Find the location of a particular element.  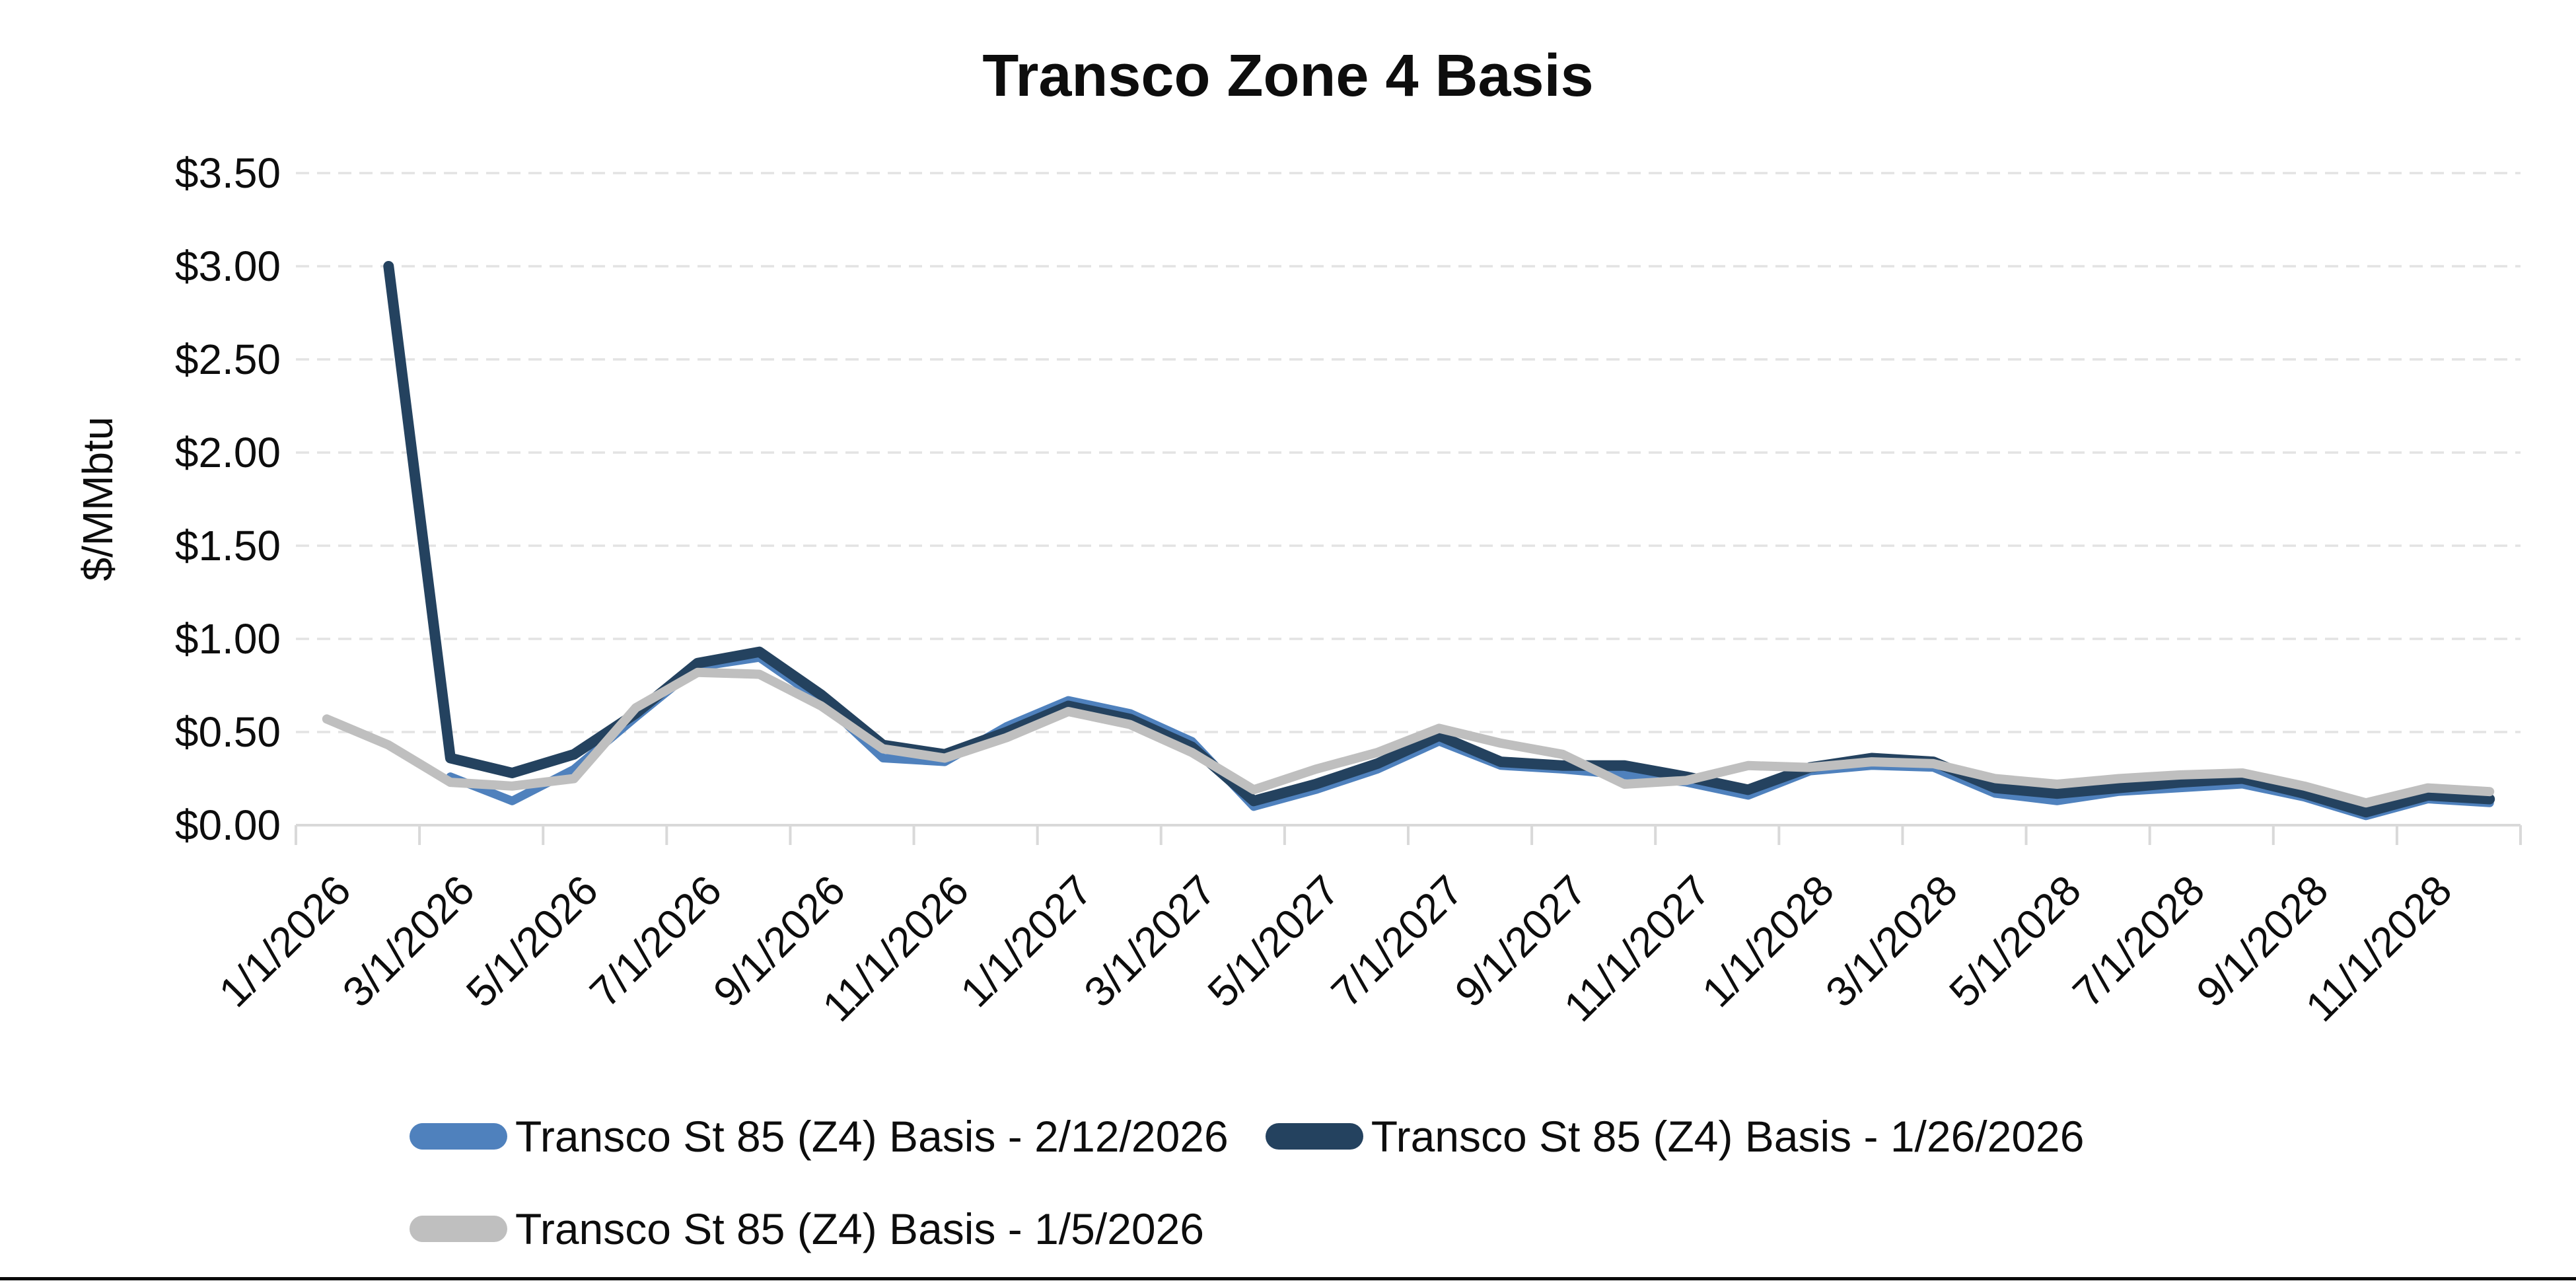

x-tick-label: 5/1/2028 is located at coordinates (2015, 941).